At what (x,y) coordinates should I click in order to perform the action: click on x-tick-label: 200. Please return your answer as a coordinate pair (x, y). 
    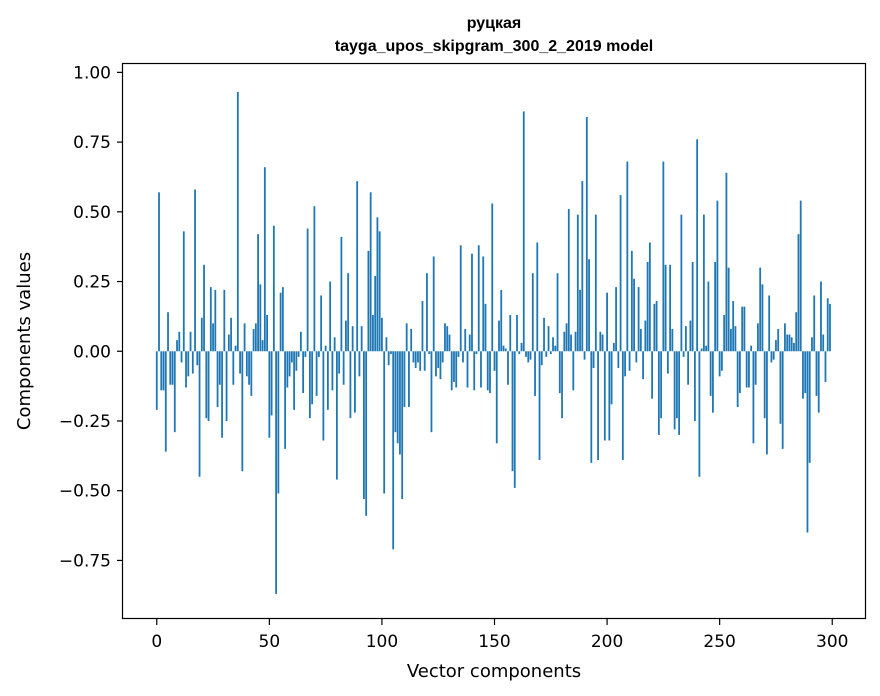
    Looking at the image, I should click on (607, 642).